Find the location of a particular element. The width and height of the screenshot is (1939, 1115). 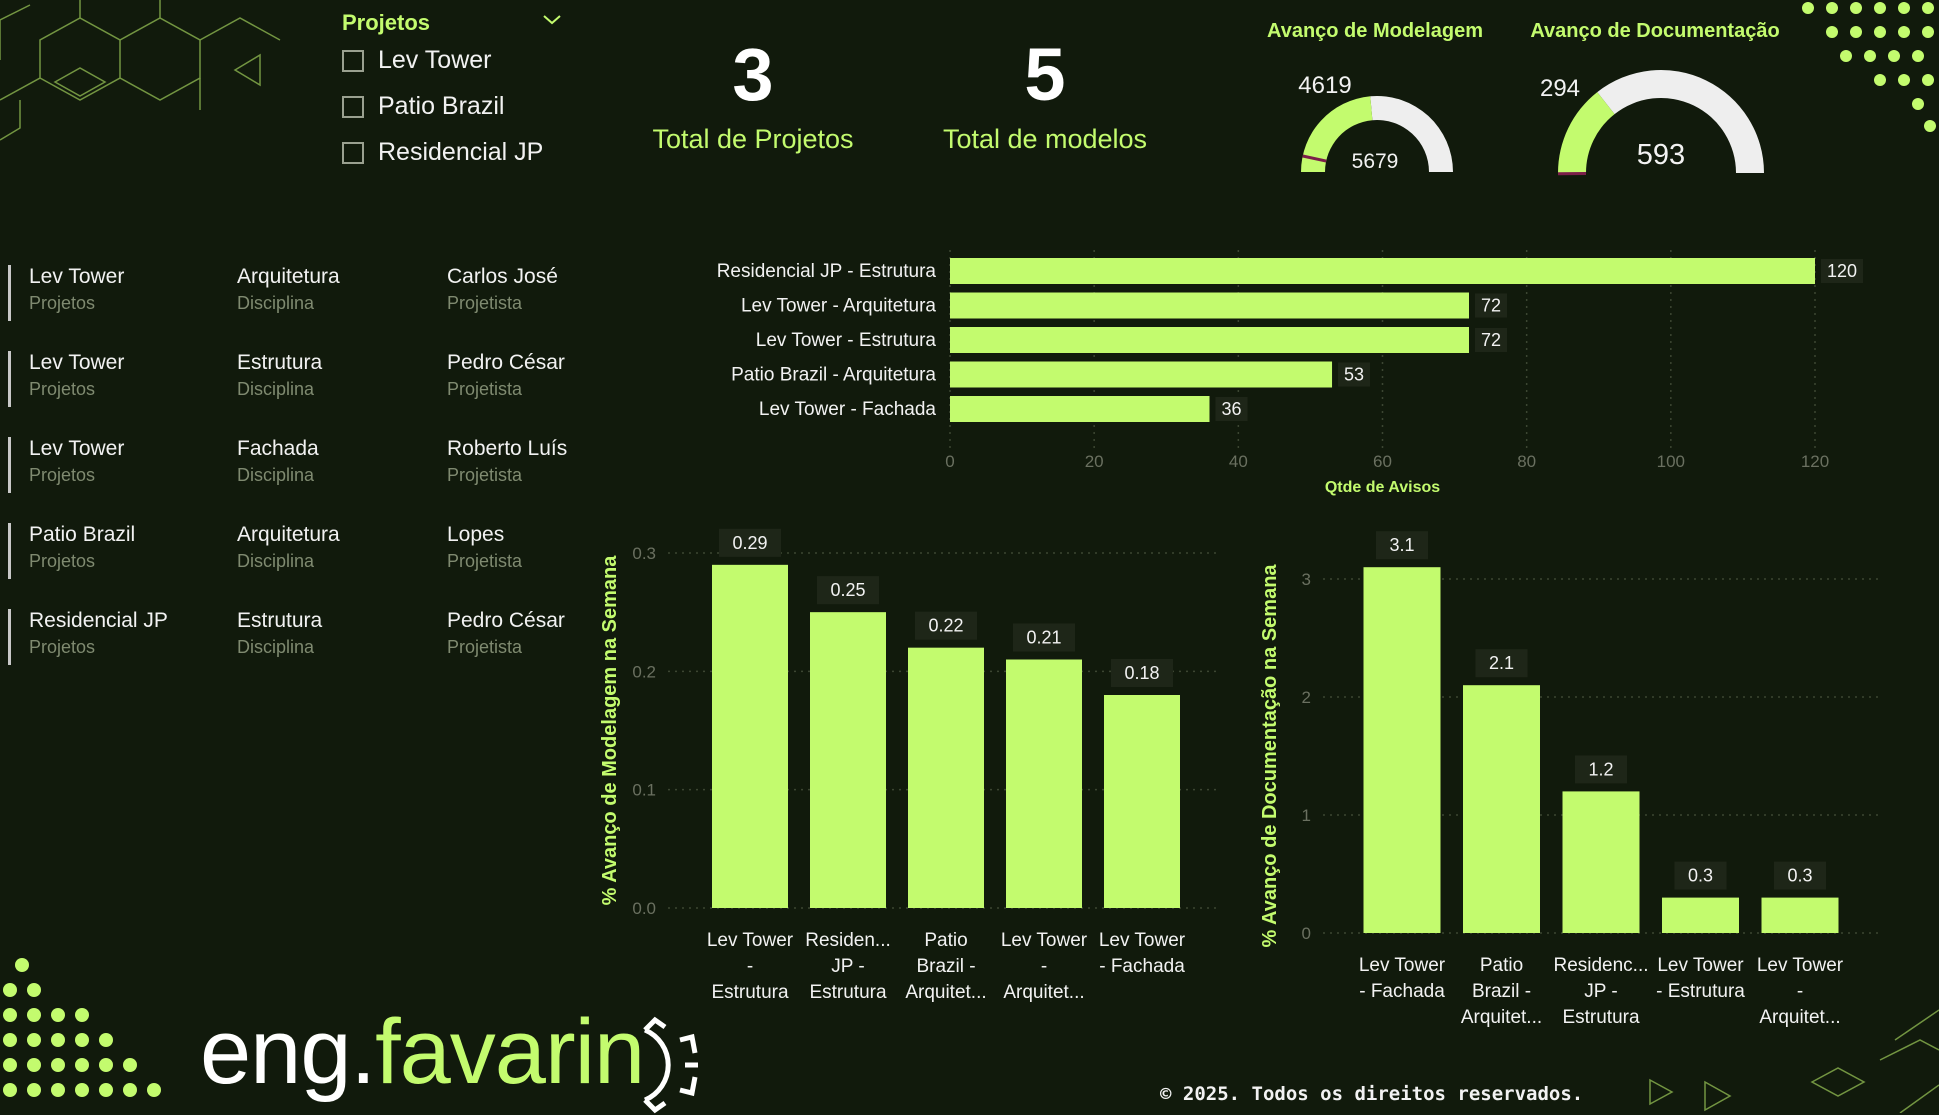

slicer-title: Projetos is located at coordinates (386, 23).